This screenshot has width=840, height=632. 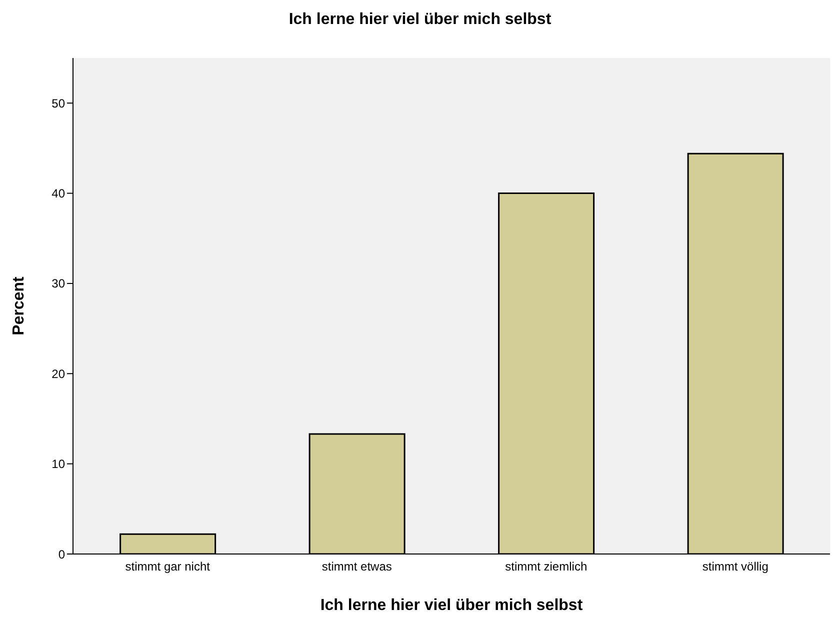 What do you see at coordinates (735, 567) in the screenshot?
I see `x-tick-label: stimmt völlig` at bounding box center [735, 567].